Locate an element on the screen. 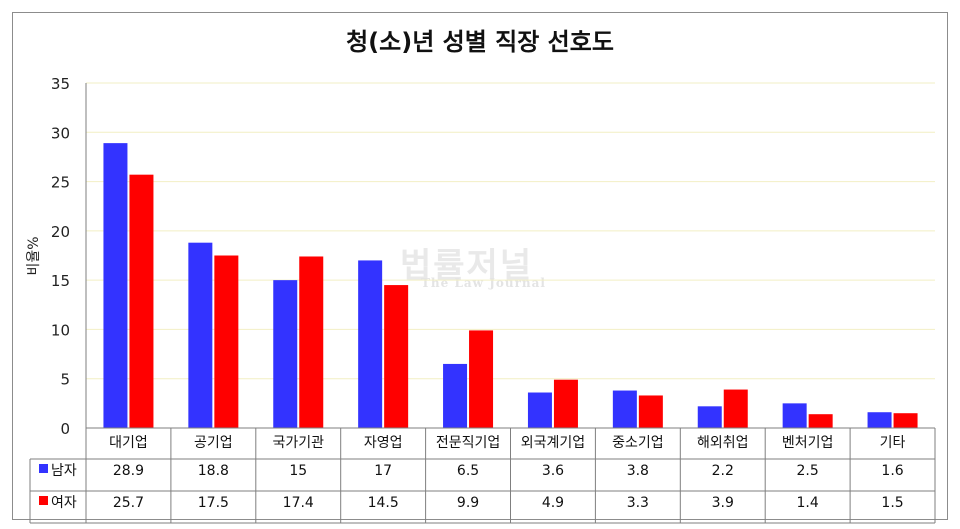 The width and height of the screenshot is (960, 529). y-tick-label: 30 is located at coordinates (60, 133).